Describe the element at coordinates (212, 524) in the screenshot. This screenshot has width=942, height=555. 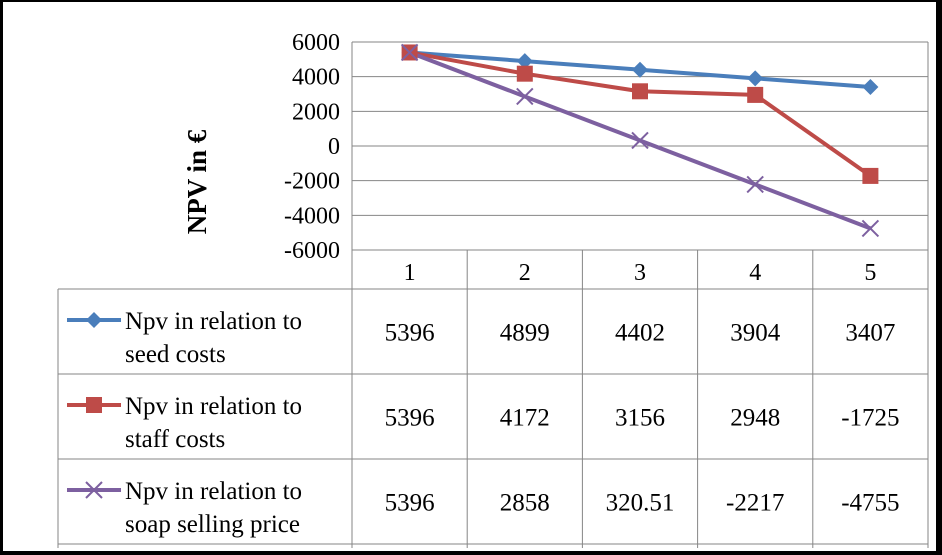
I see `legend-label: soap selling price` at that location.